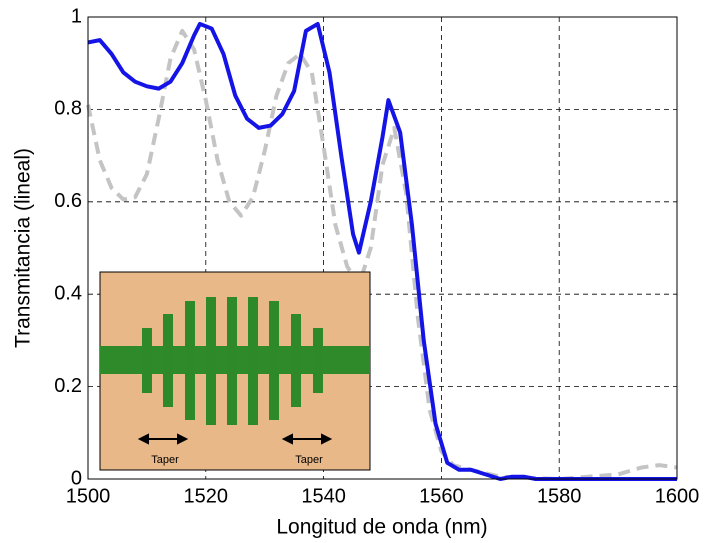 This screenshot has height=543, width=707. Describe the element at coordinates (206, 496) in the screenshot. I see `x-tick-label: 1520` at that location.